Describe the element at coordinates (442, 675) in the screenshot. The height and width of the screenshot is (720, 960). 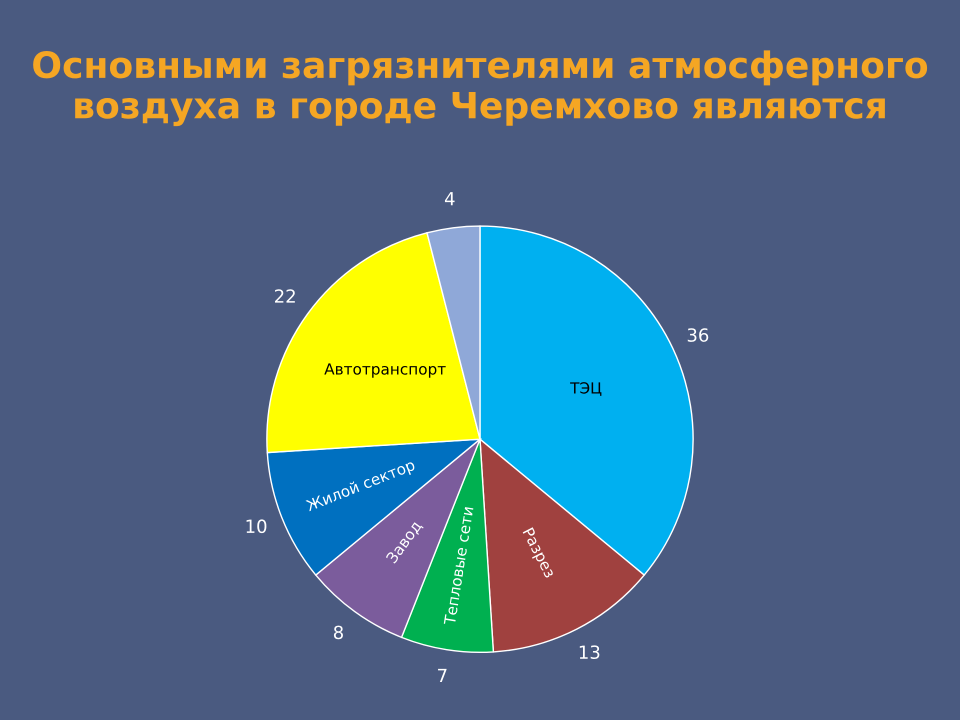
I see `data-label: 7` at that location.